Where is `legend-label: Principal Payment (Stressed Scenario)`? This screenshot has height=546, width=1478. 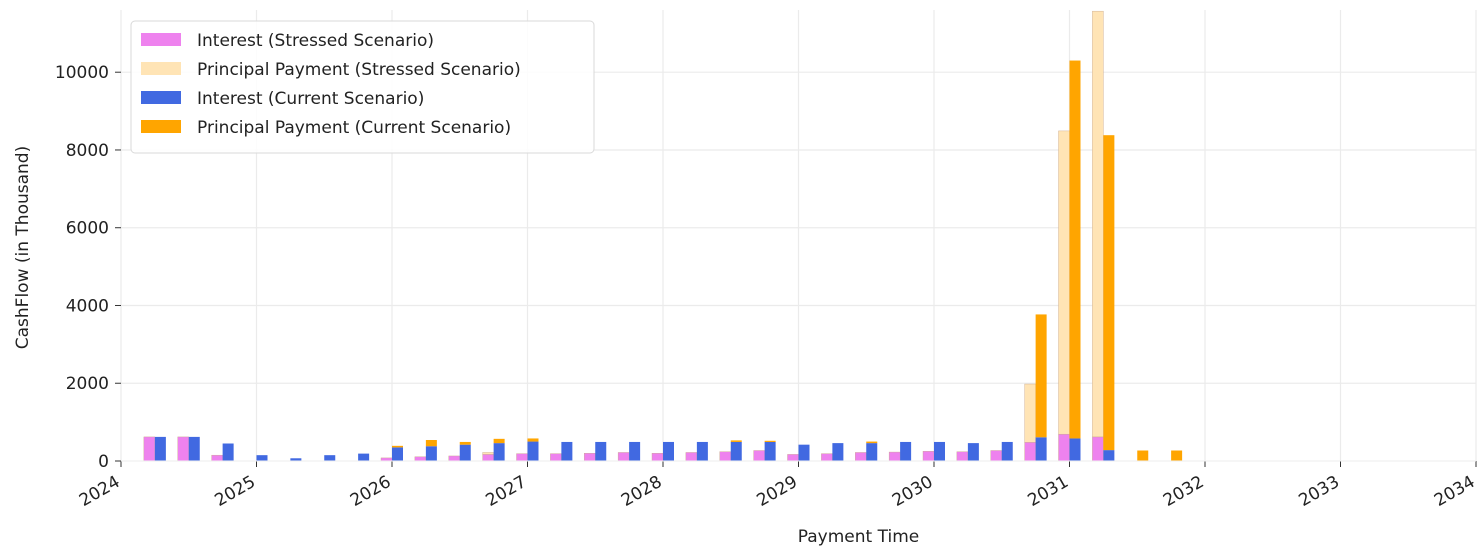
legend-label: Principal Payment (Stressed Scenario) is located at coordinates (359, 70).